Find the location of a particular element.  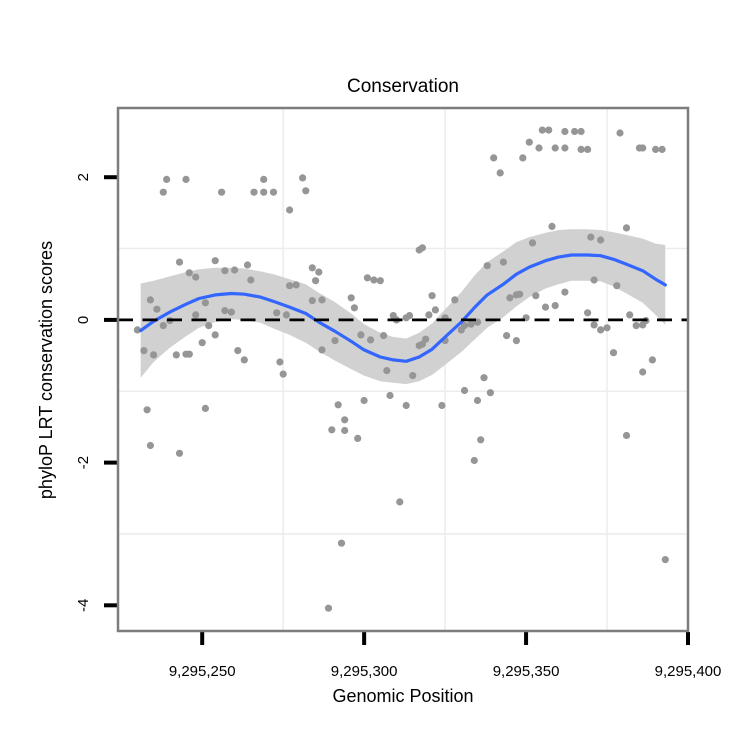

x-axis-title: Genomic Position is located at coordinates (402, 696).